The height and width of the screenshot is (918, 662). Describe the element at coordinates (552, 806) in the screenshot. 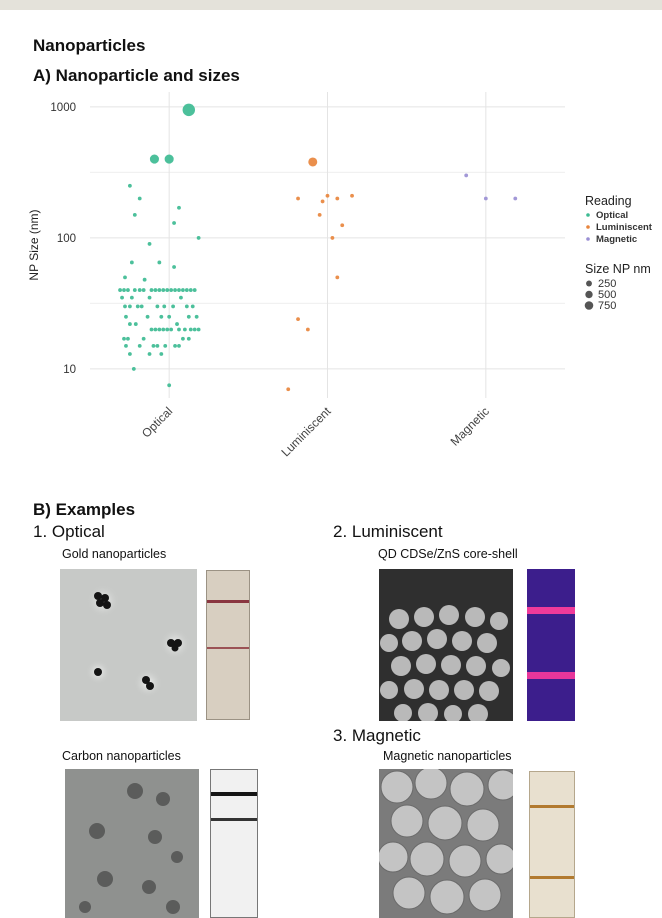

I see `magnetic-test-line` at that location.